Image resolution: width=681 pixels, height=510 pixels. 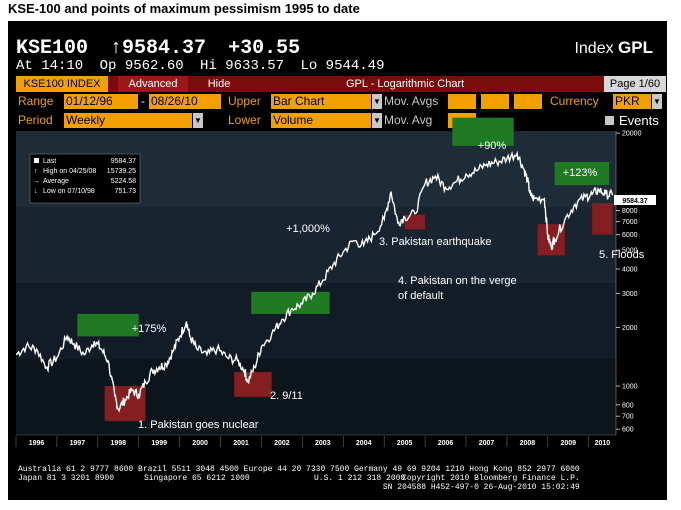 I want to click on legend-box, so click(x=85, y=178).